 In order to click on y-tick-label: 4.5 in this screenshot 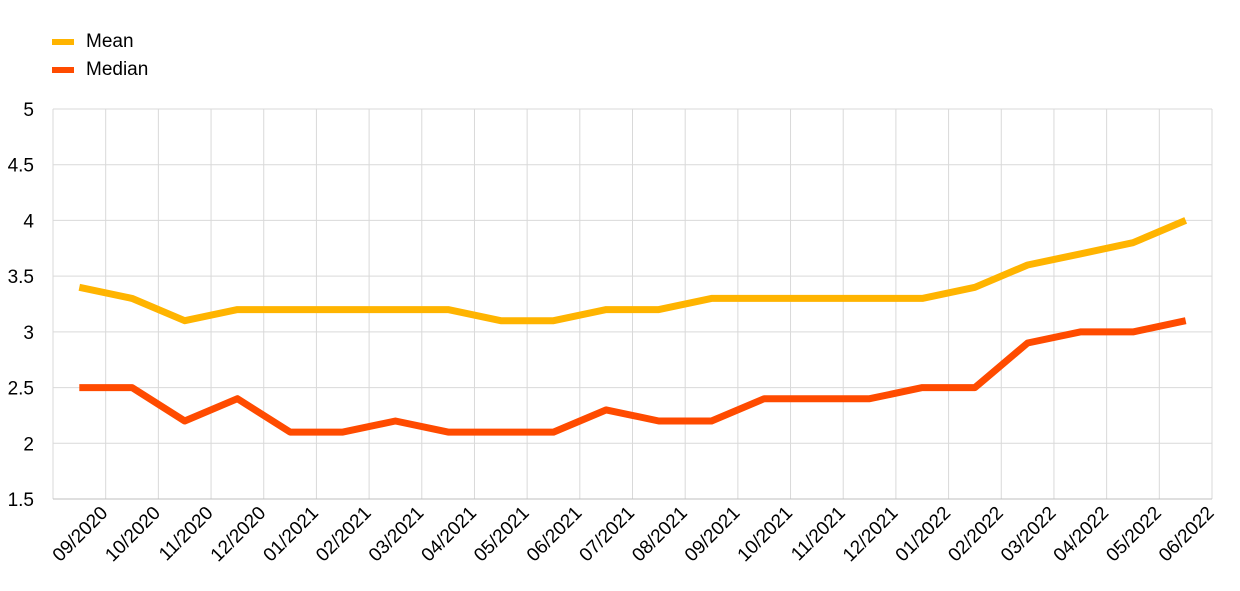, I will do `click(21, 166)`.